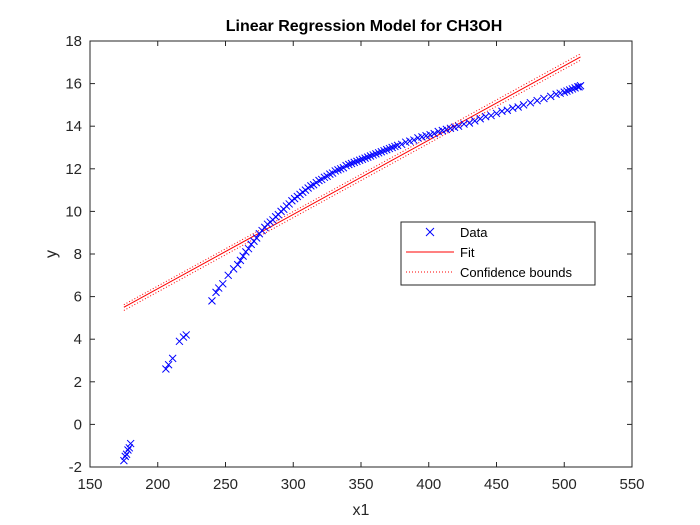 The image size is (700, 525). Describe the element at coordinates (78, 254) in the screenshot. I see `y-tick-label: 8` at that location.